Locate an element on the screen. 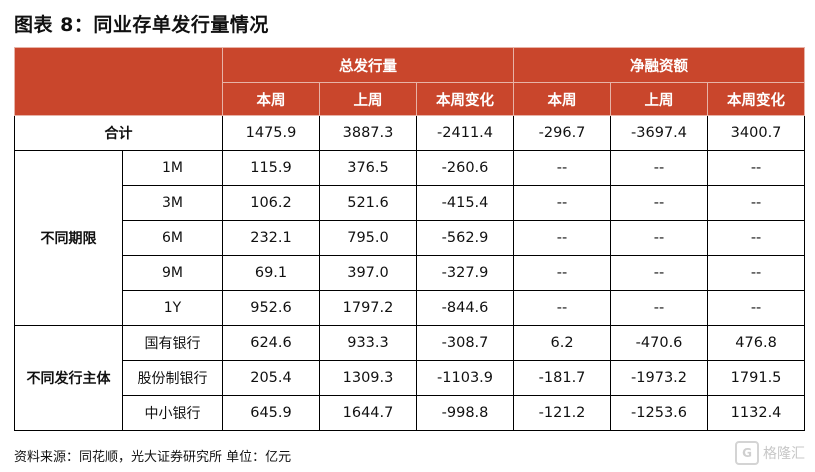 Image resolution: width=815 pixels, height=472 pixels. table-cell: -844.6 is located at coordinates (465, 308).